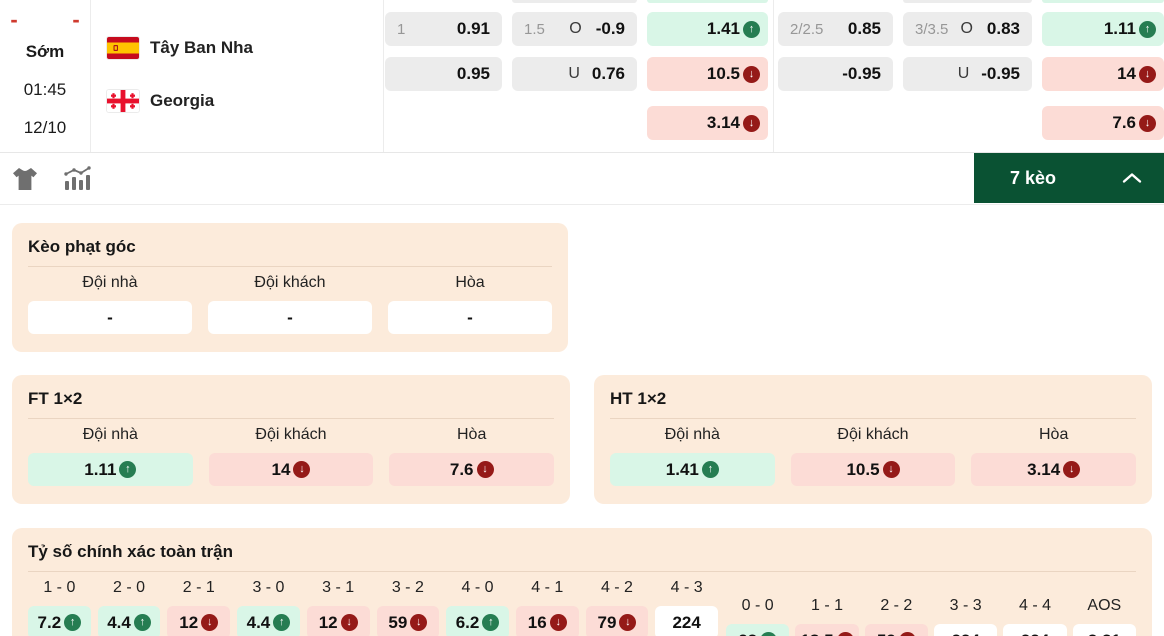  What do you see at coordinates (864, 28) in the screenshot?
I see `handicap-home-odds: 0.85` at bounding box center [864, 28].